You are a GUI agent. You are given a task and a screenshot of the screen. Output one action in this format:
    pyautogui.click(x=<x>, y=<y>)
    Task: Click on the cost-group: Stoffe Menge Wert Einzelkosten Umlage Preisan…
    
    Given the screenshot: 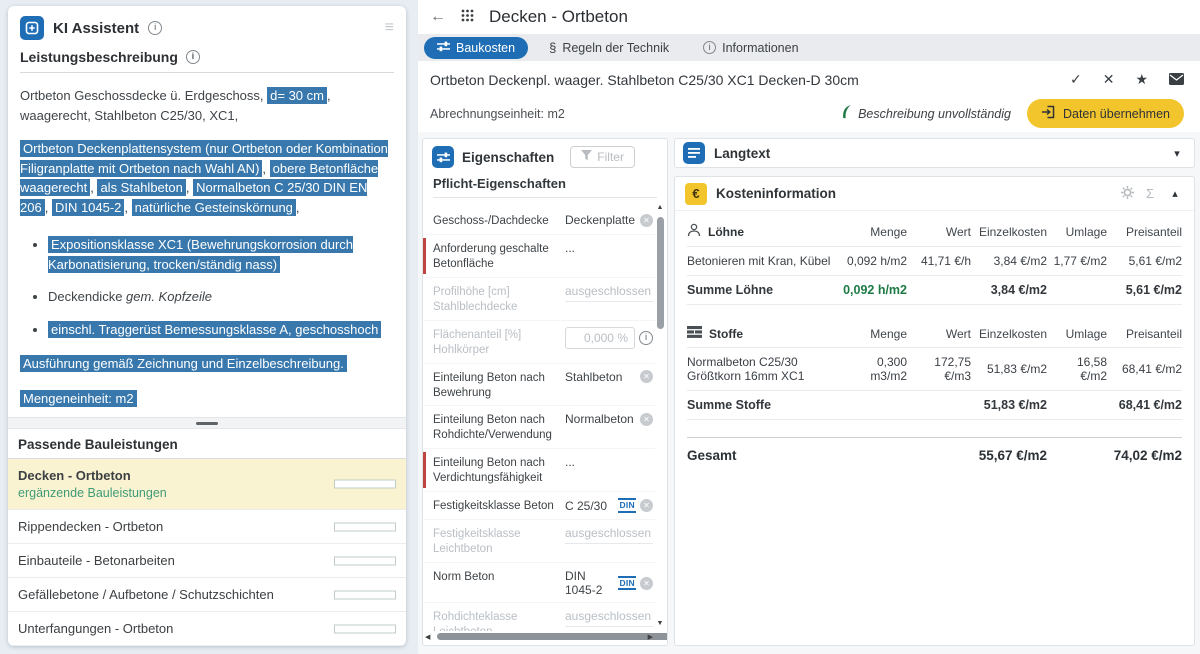 What is the action you would take?
    pyautogui.click(x=934, y=371)
    